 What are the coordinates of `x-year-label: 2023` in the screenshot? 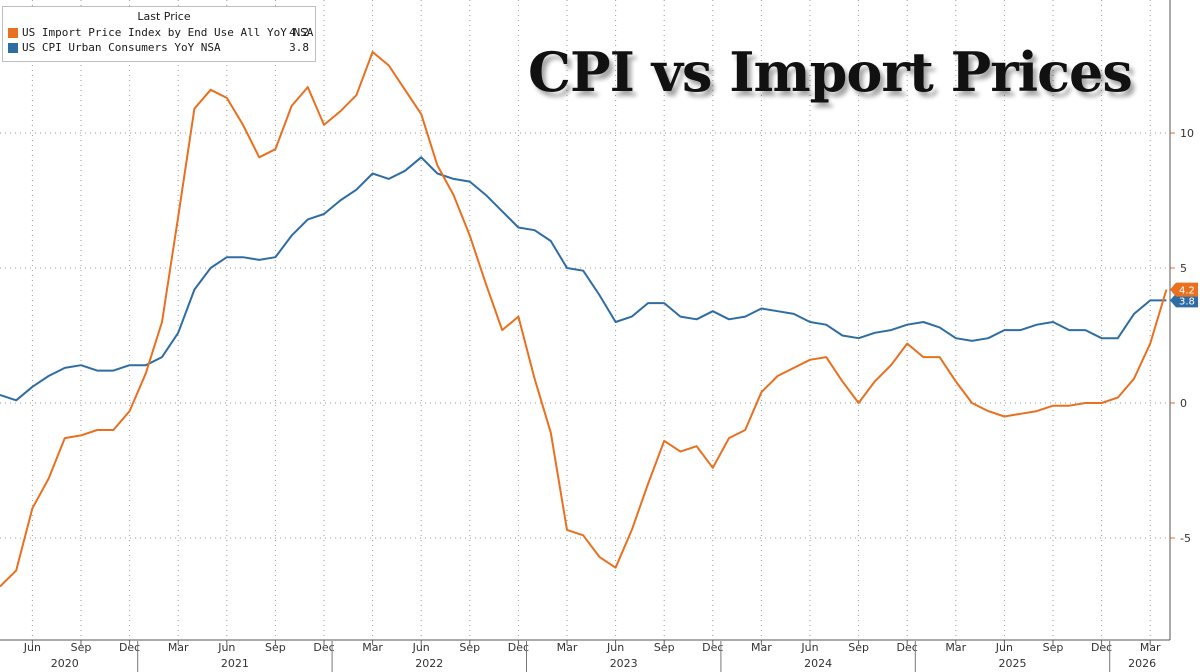 It's located at (624, 663).